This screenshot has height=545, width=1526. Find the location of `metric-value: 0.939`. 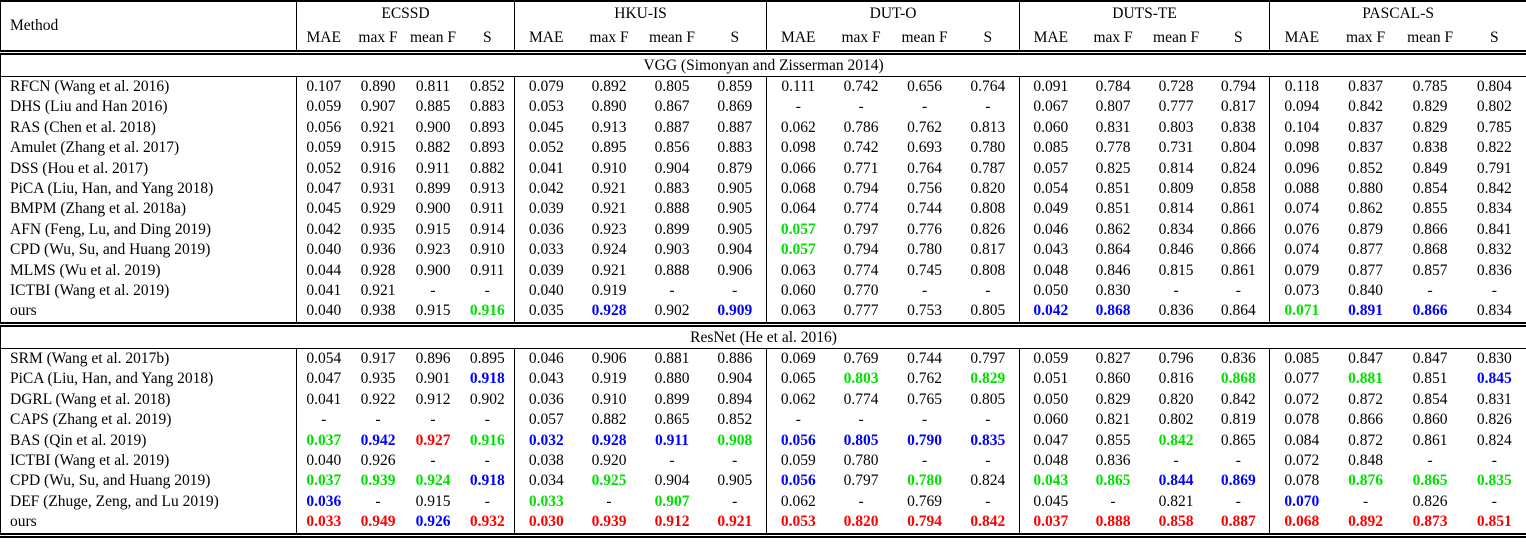

metric-value: 0.939 is located at coordinates (378, 481).